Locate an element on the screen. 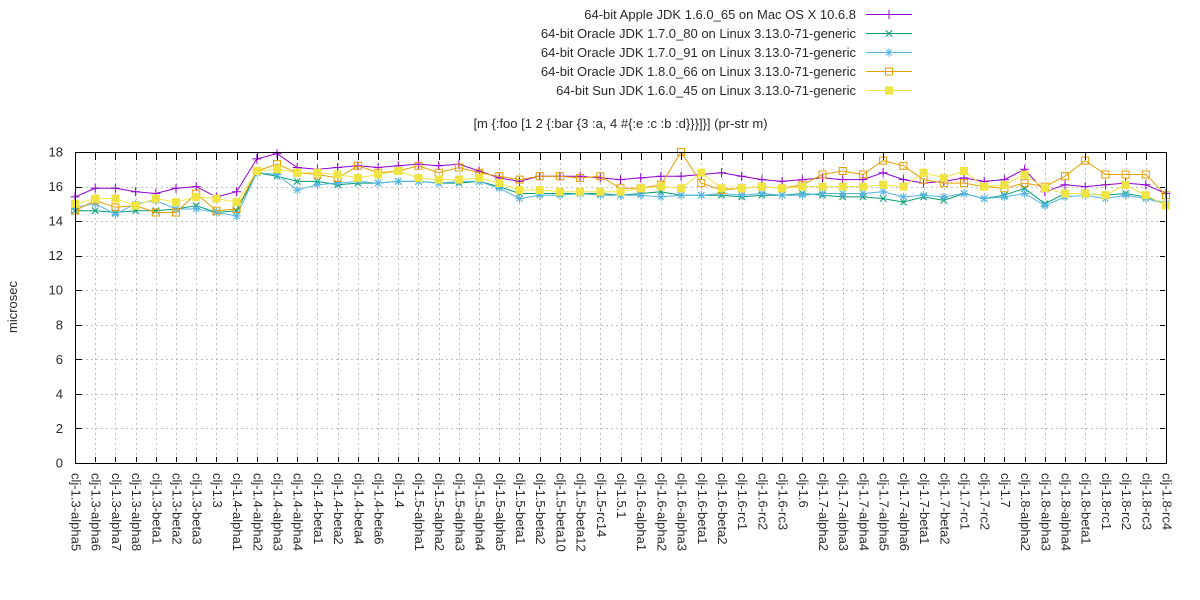 The image size is (1200, 600). x-tick-label: clj-1.8-rc3 is located at coordinates (1146, 501).